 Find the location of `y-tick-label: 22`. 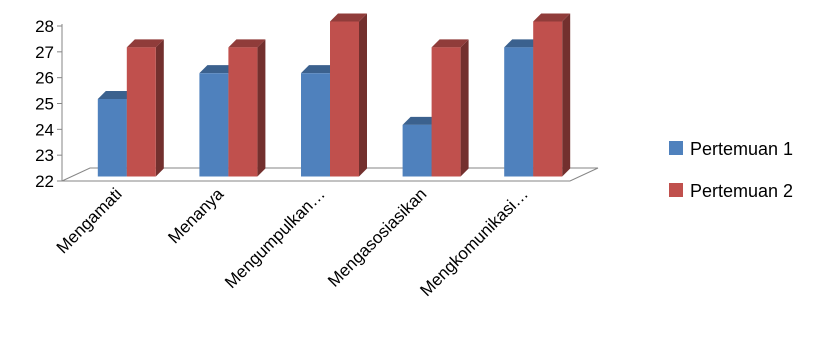

y-tick-label: 22 is located at coordinates (44, 181).